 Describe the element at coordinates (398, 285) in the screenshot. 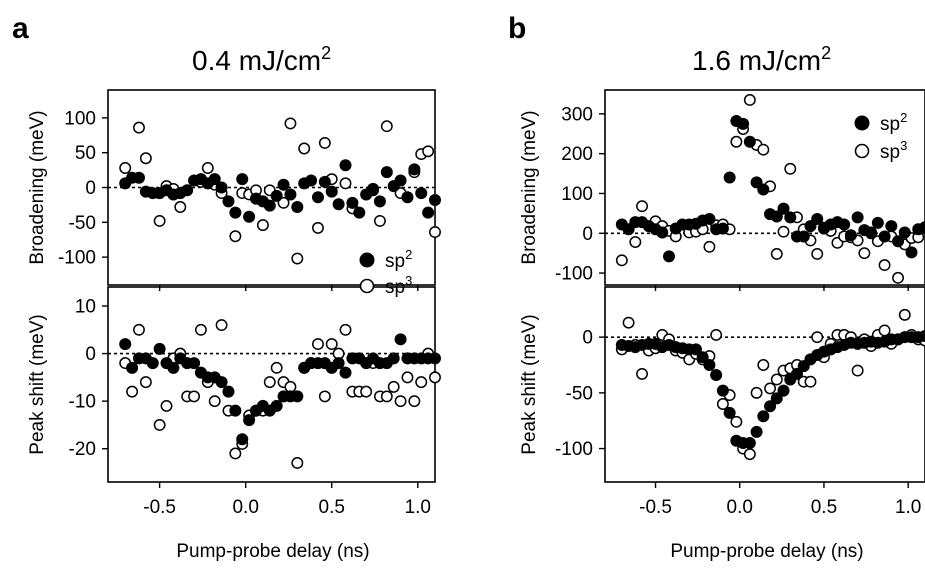

I see `legend-a-sp3-label: sp3` at that location.